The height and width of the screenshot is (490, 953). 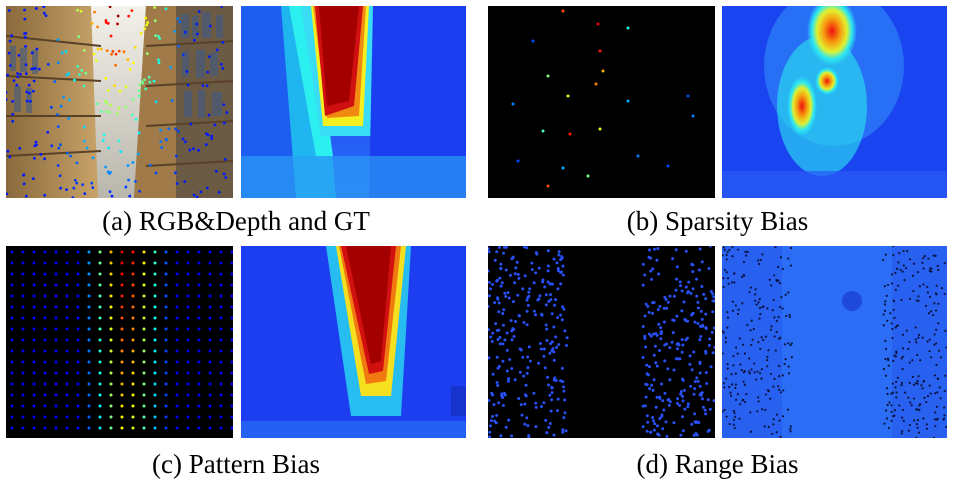 What do you see at coordinates (119, 102) in the screenshot?
I see `panel-a-rgb-image` at bounding box center [119, 102].